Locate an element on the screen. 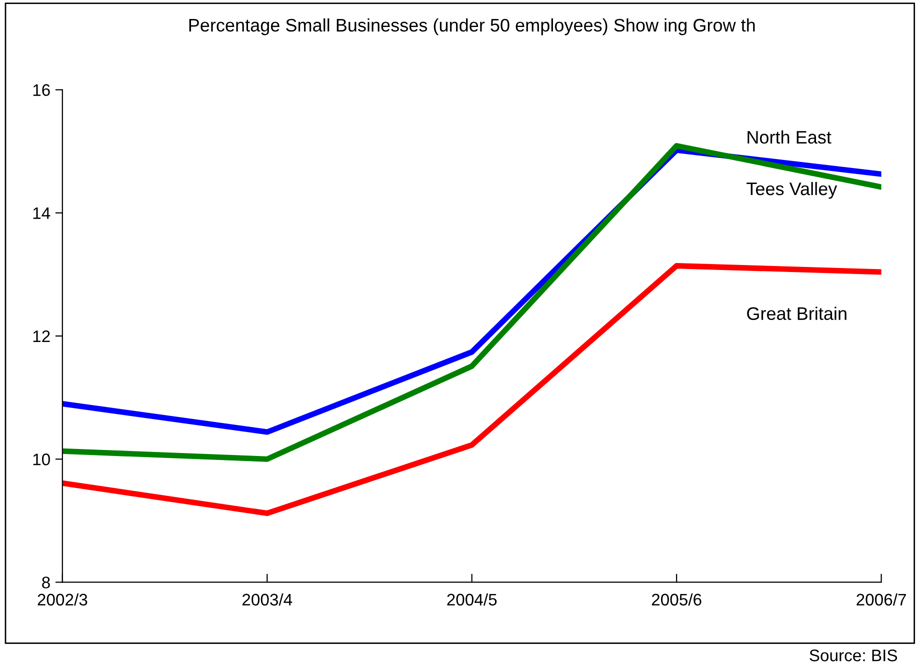 The height and width of the screenshot is (670, 918). series-label: Great Britain is located at coordinates (796, 313).